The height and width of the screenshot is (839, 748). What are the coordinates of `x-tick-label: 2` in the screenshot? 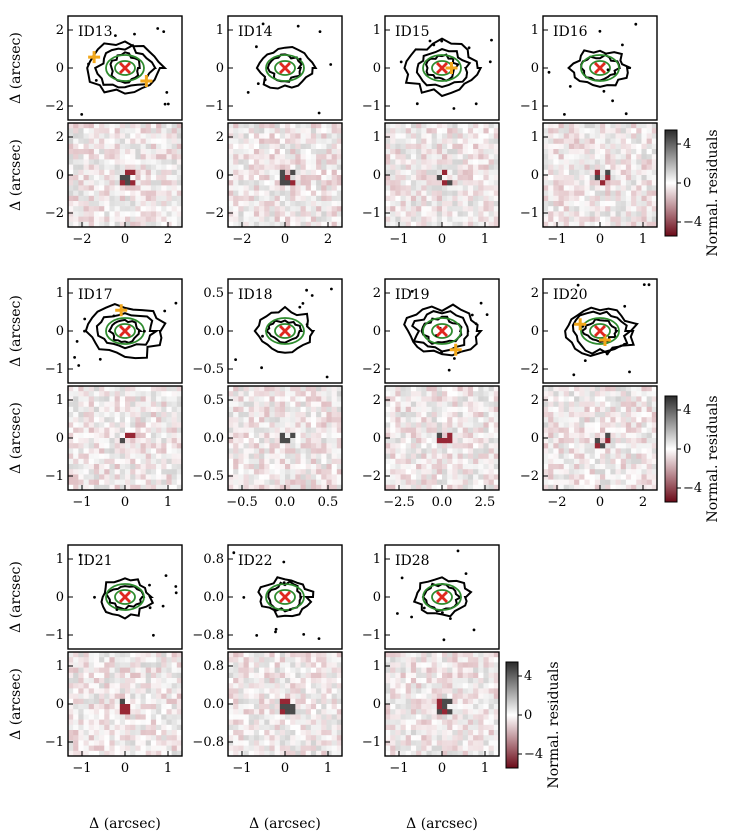 It's located at (168, 239).